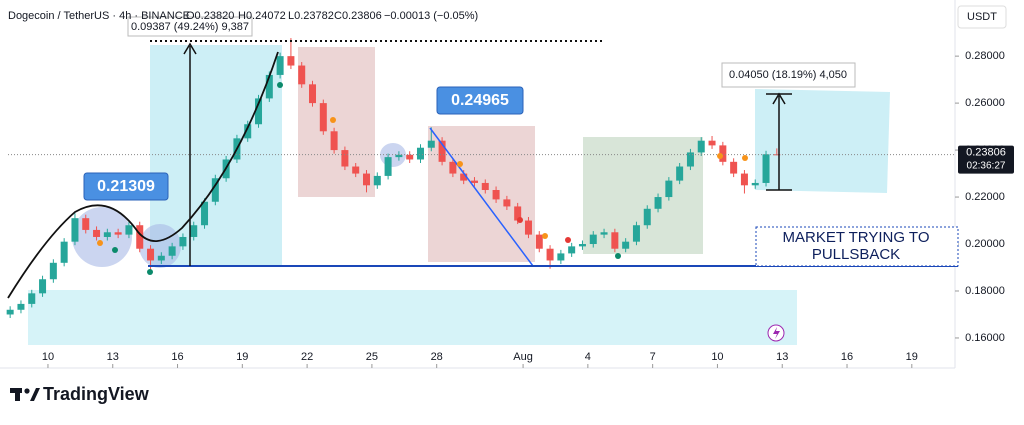  Describe the element at coordinates (481, 197) in the screenshot. I see `trend-line` at that location.